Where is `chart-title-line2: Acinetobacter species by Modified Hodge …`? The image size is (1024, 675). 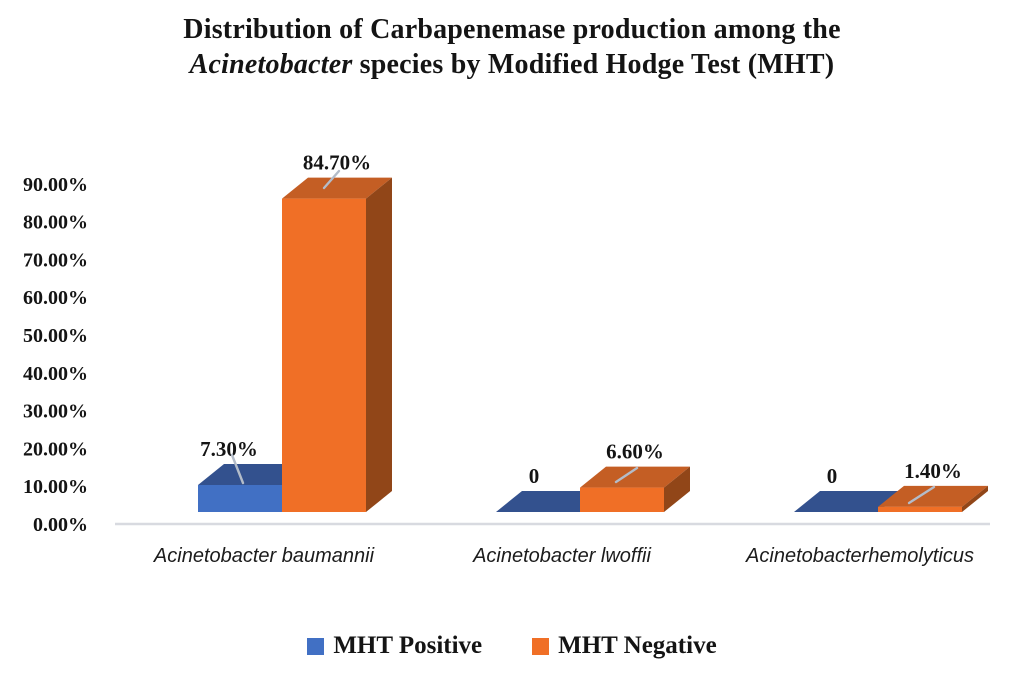
chart-title-line2: Acinetobacter species by Modified Hodge … is located at coordinates (512, 64).